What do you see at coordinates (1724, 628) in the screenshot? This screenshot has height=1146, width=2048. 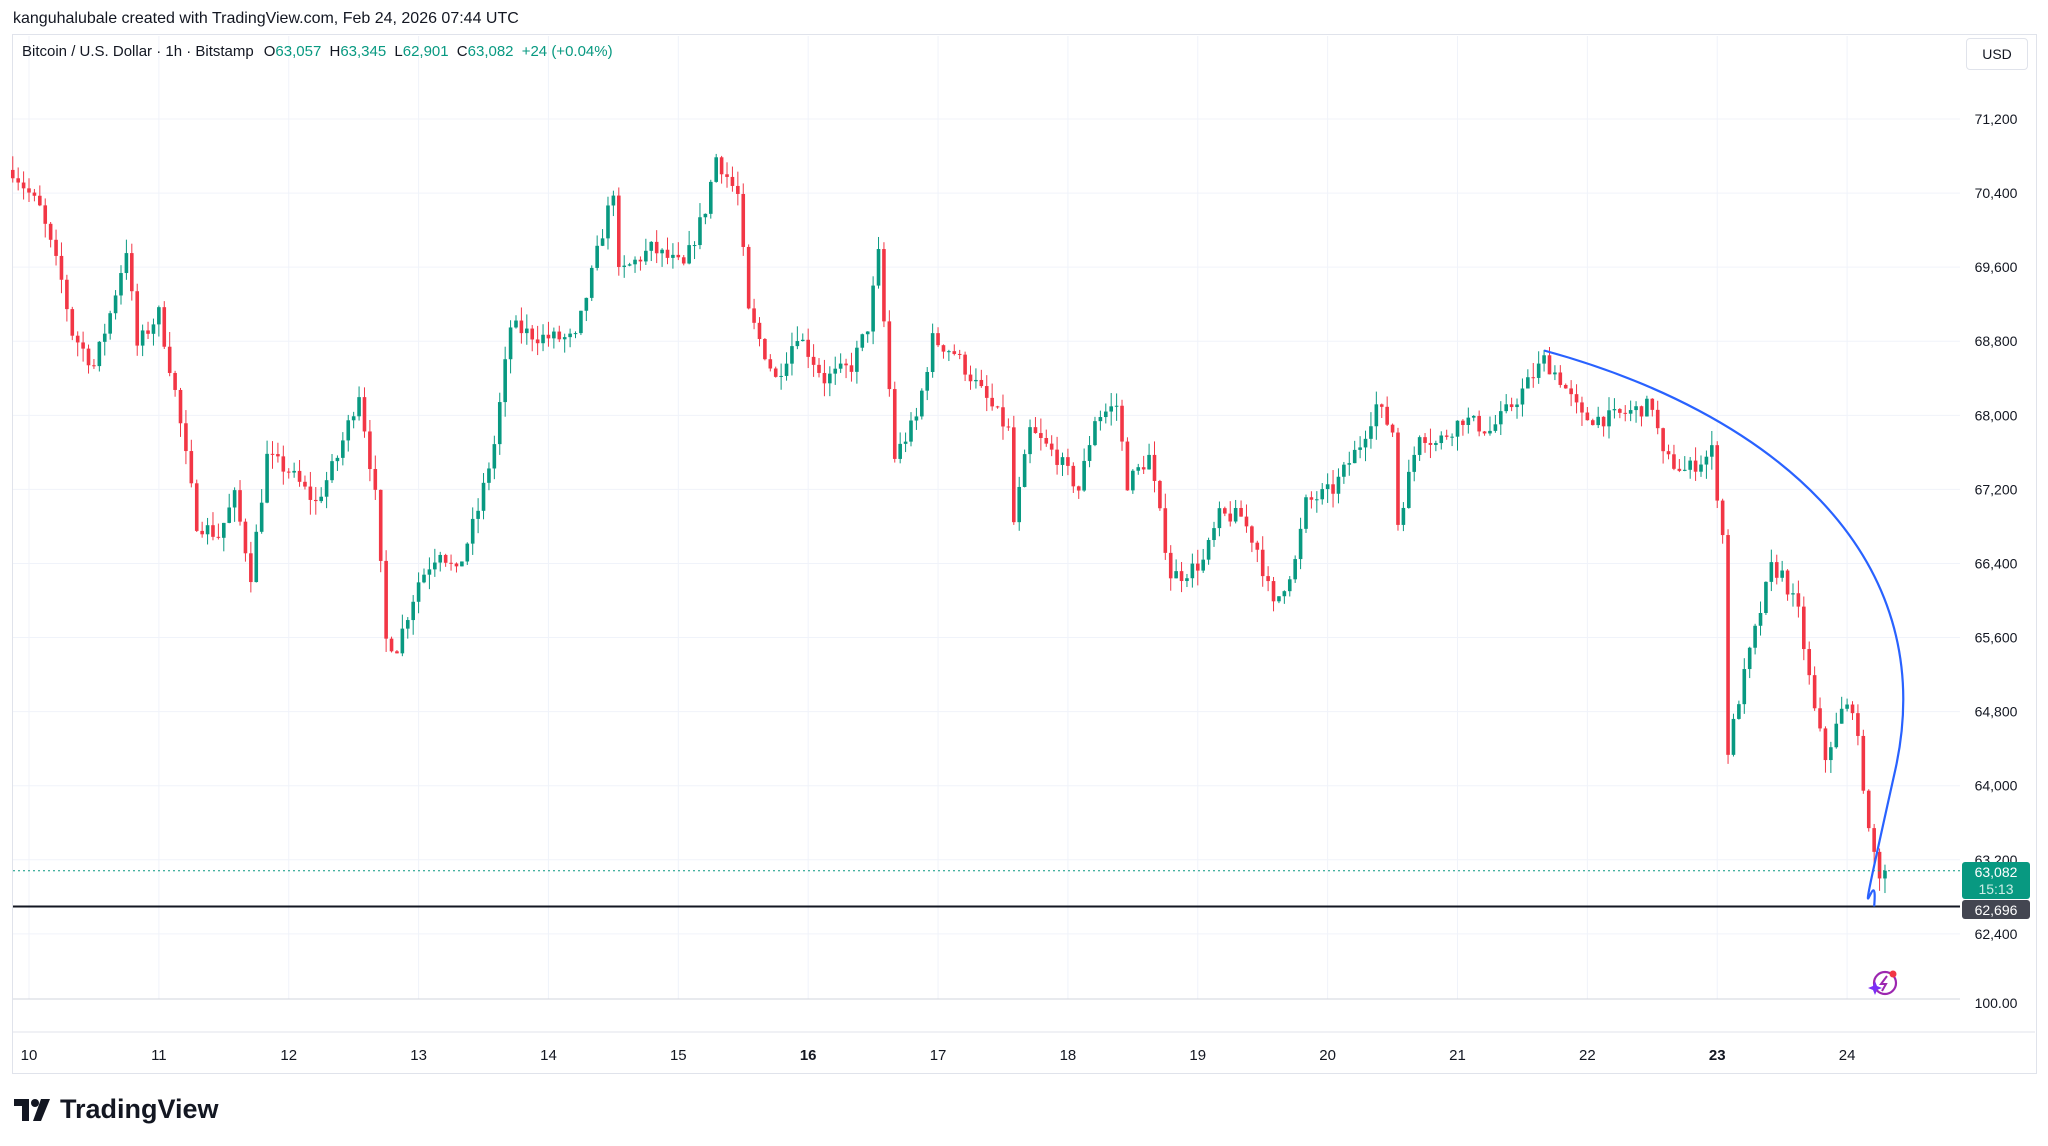 I see `drawing-arc-curve` at bounding box center [1724, 628].